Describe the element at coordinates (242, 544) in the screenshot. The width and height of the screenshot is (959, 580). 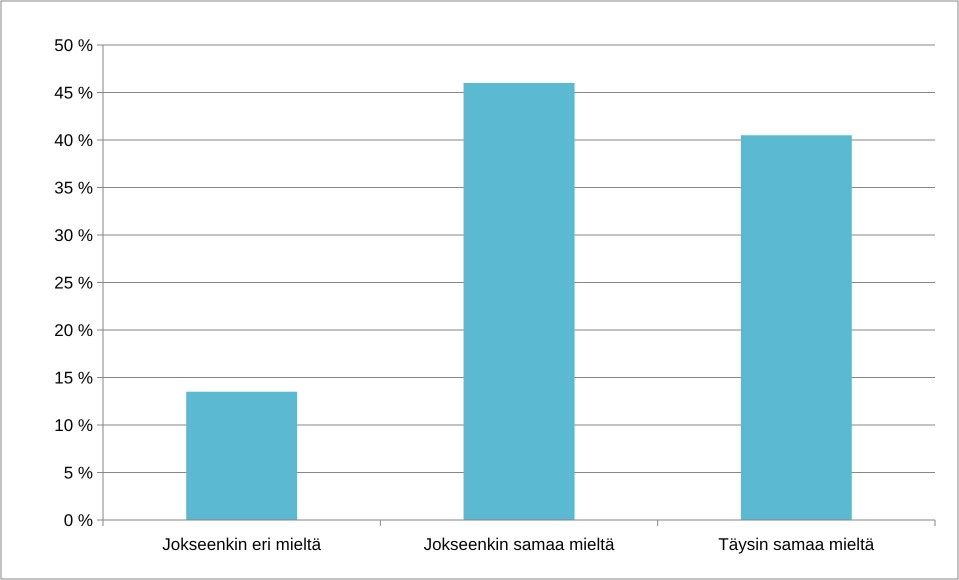
I see `x-tick-label: Jokseenkin eri mieltä` at that location.